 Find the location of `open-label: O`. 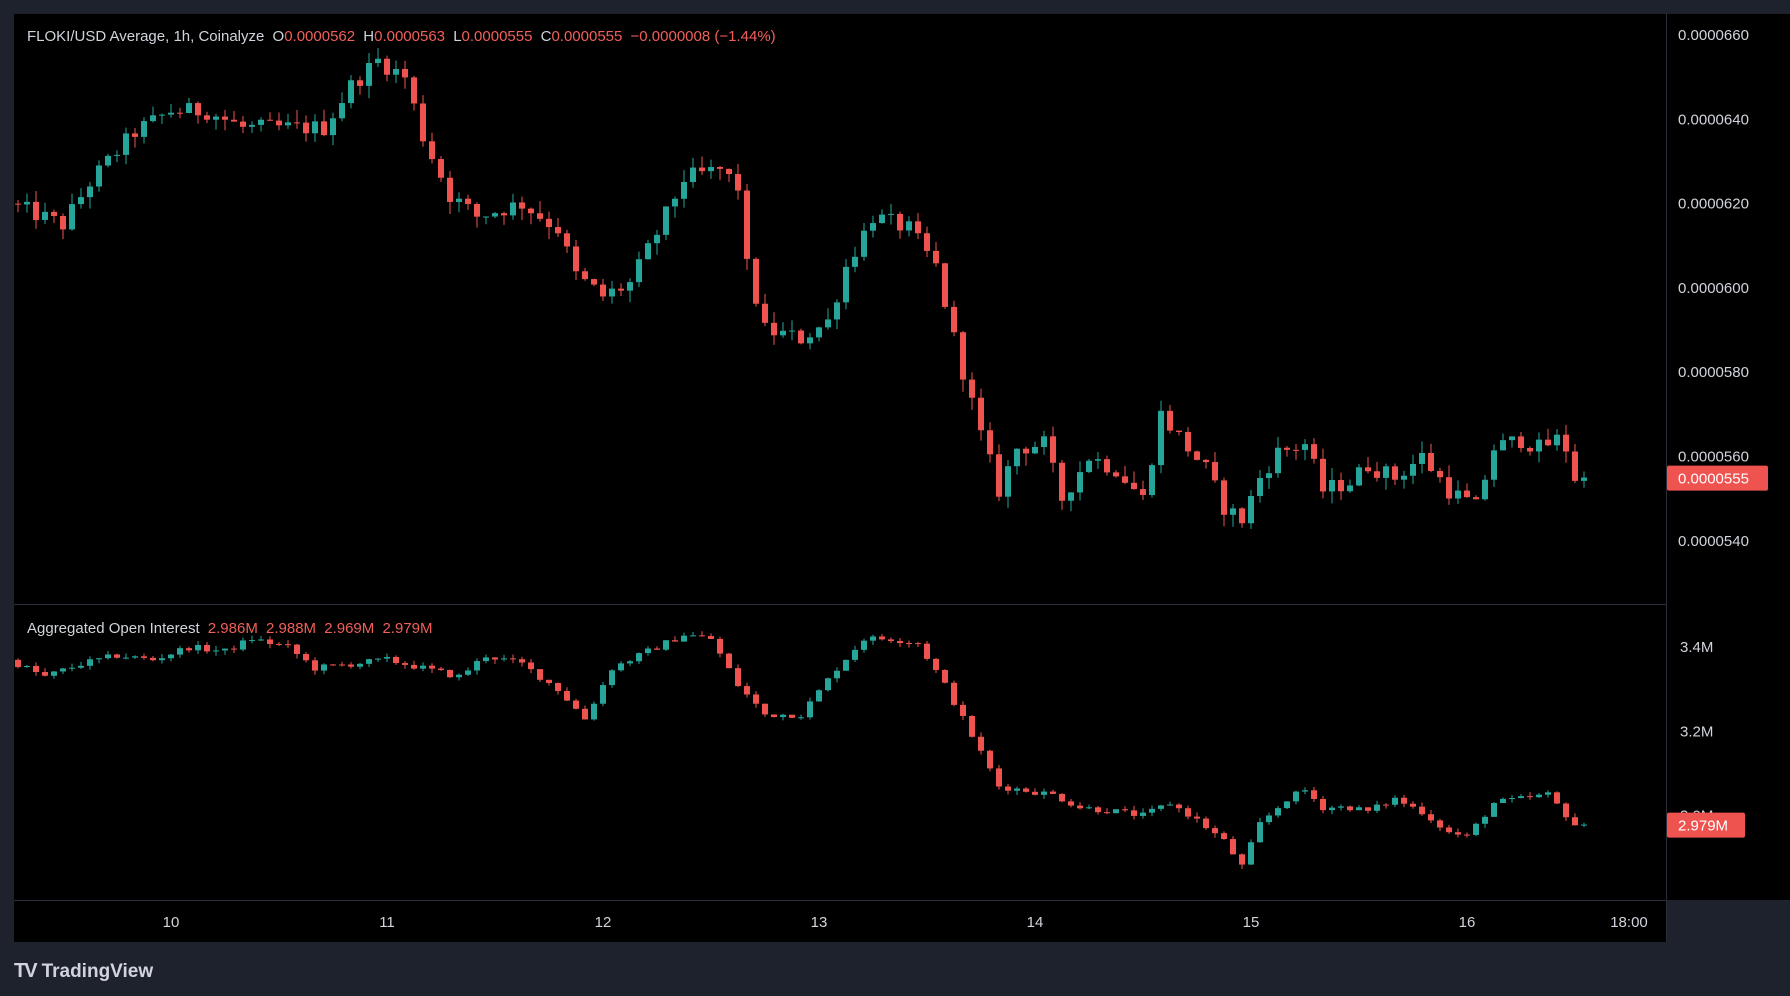

open-label: O is located at coordinates (278, 36).